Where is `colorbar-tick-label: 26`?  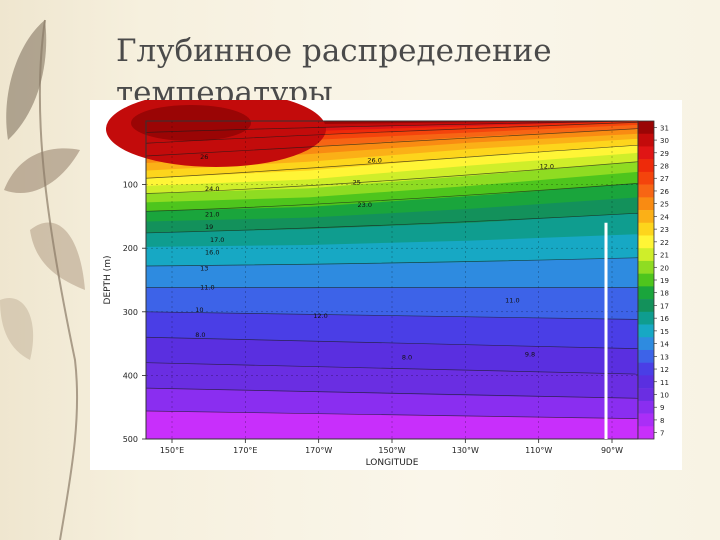 colorbar-tick-label: 26 is located at coordinates (664, 192).